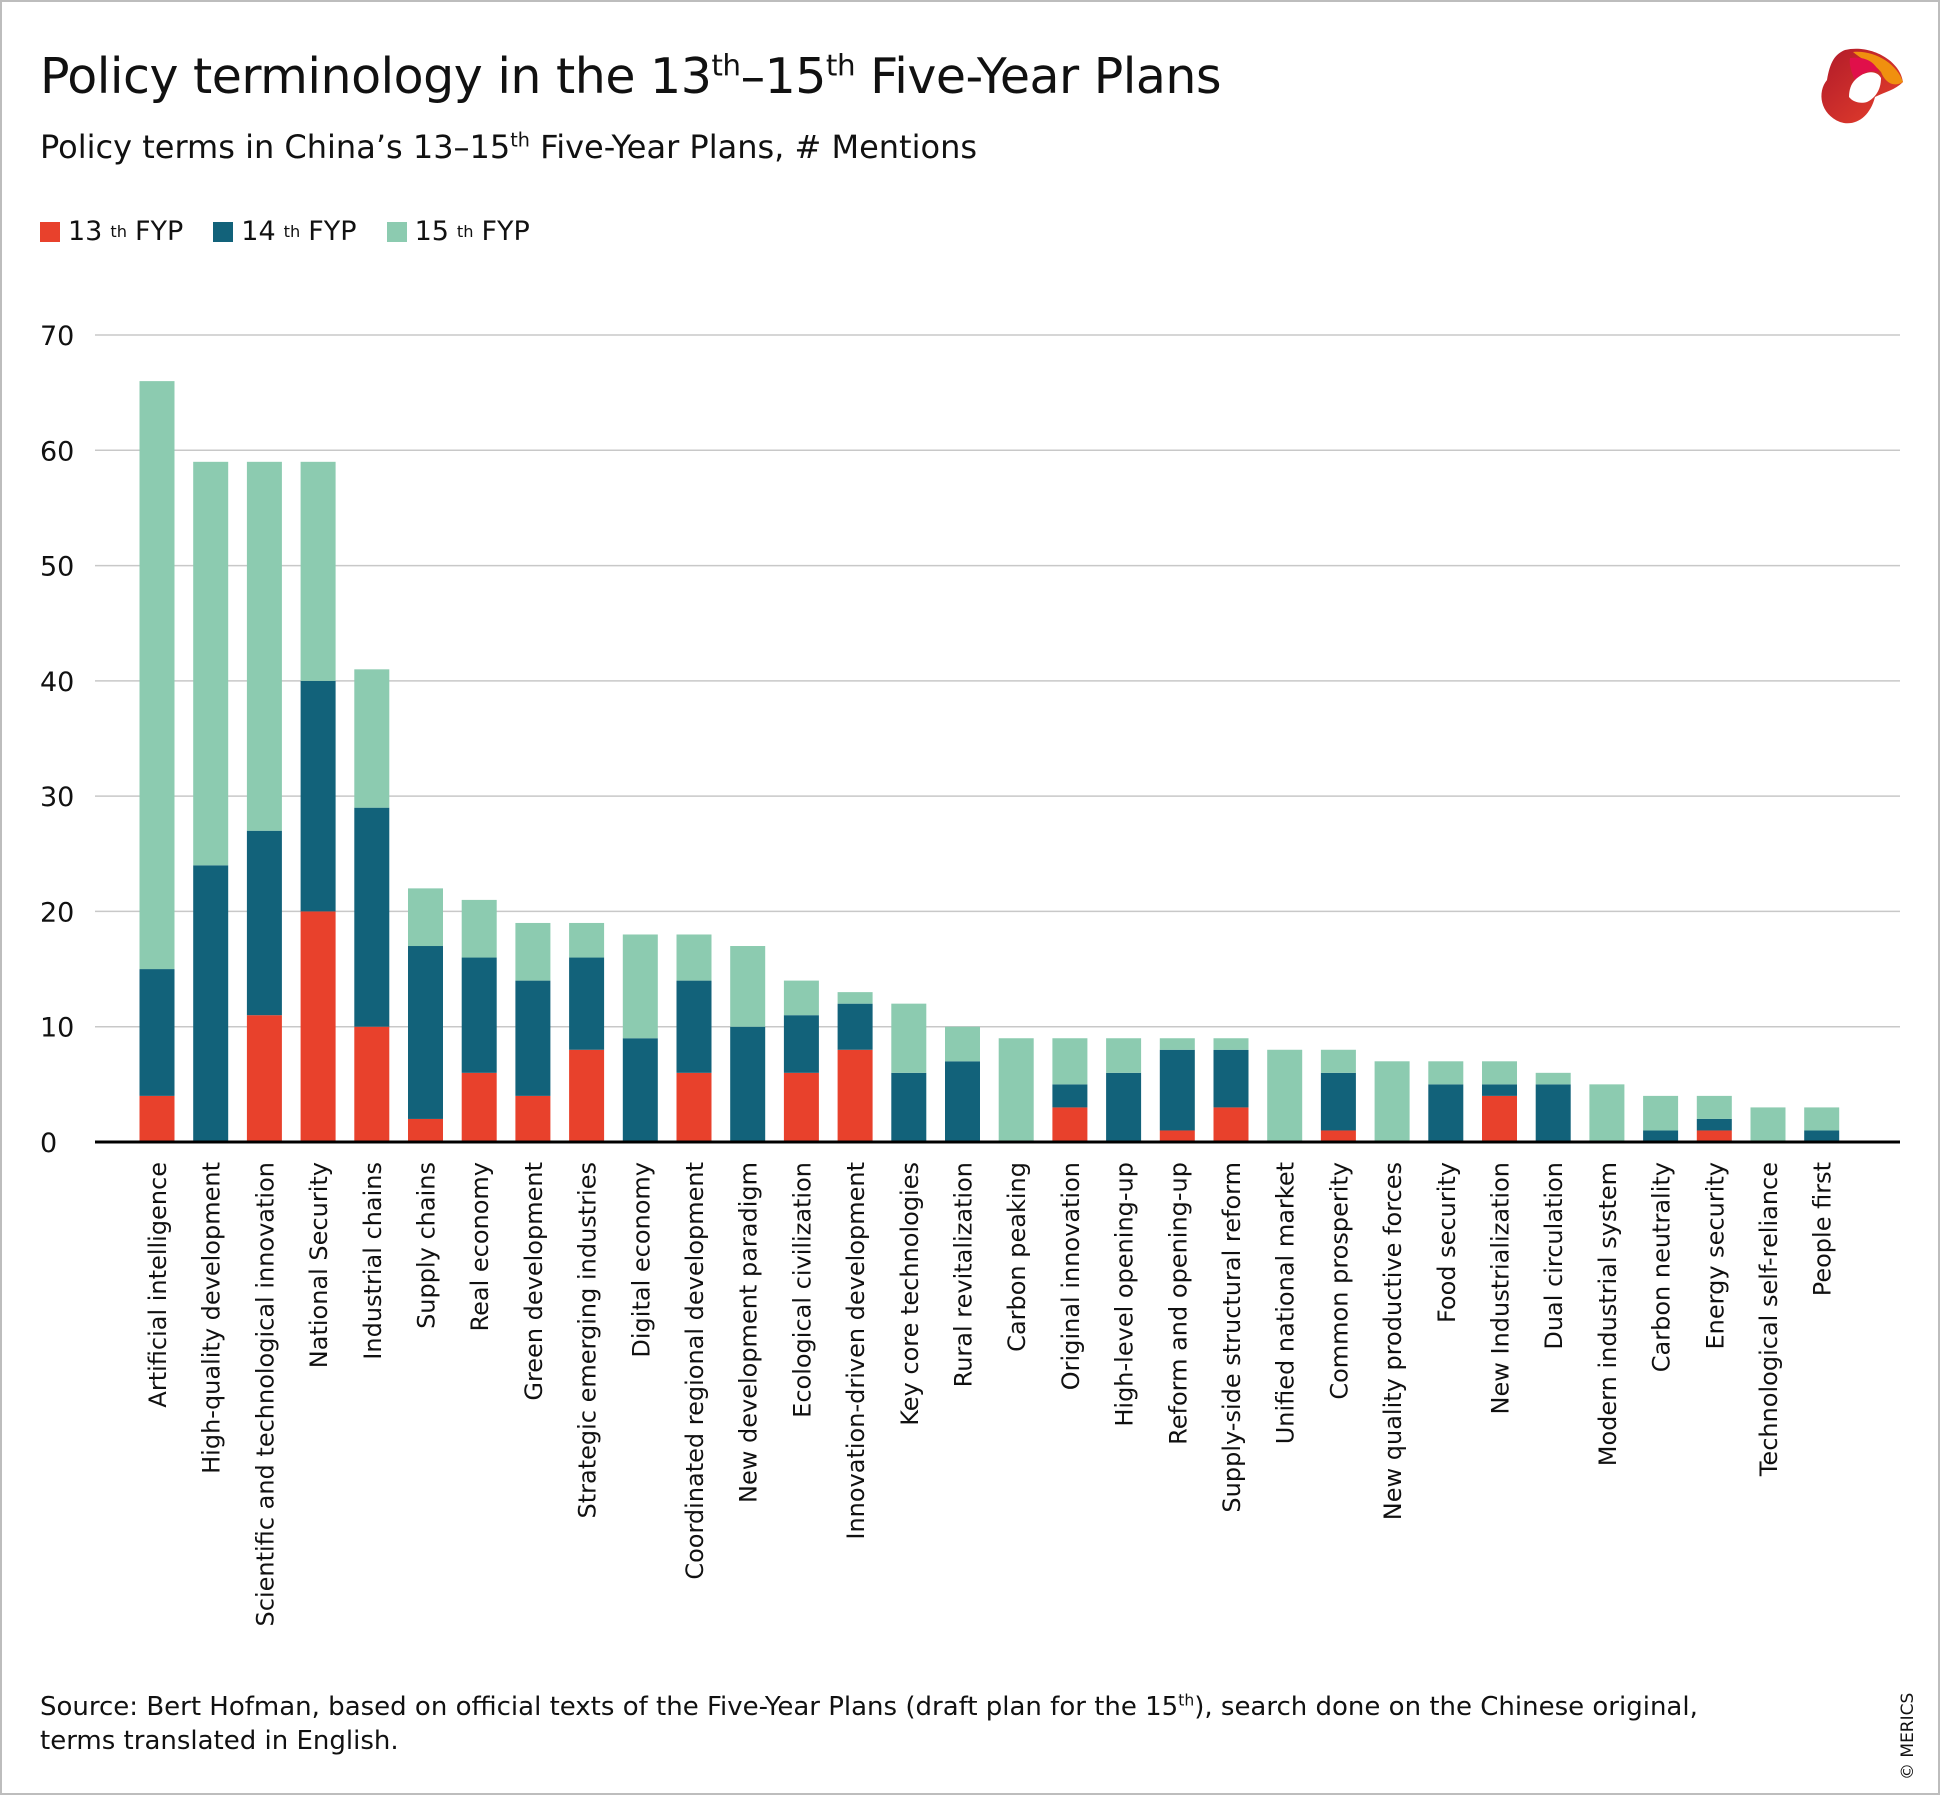 The width and height of the screenshot is (1940, 1795). I want to click on x-tick-label: Artificial intelligence, so click(158, 1285).